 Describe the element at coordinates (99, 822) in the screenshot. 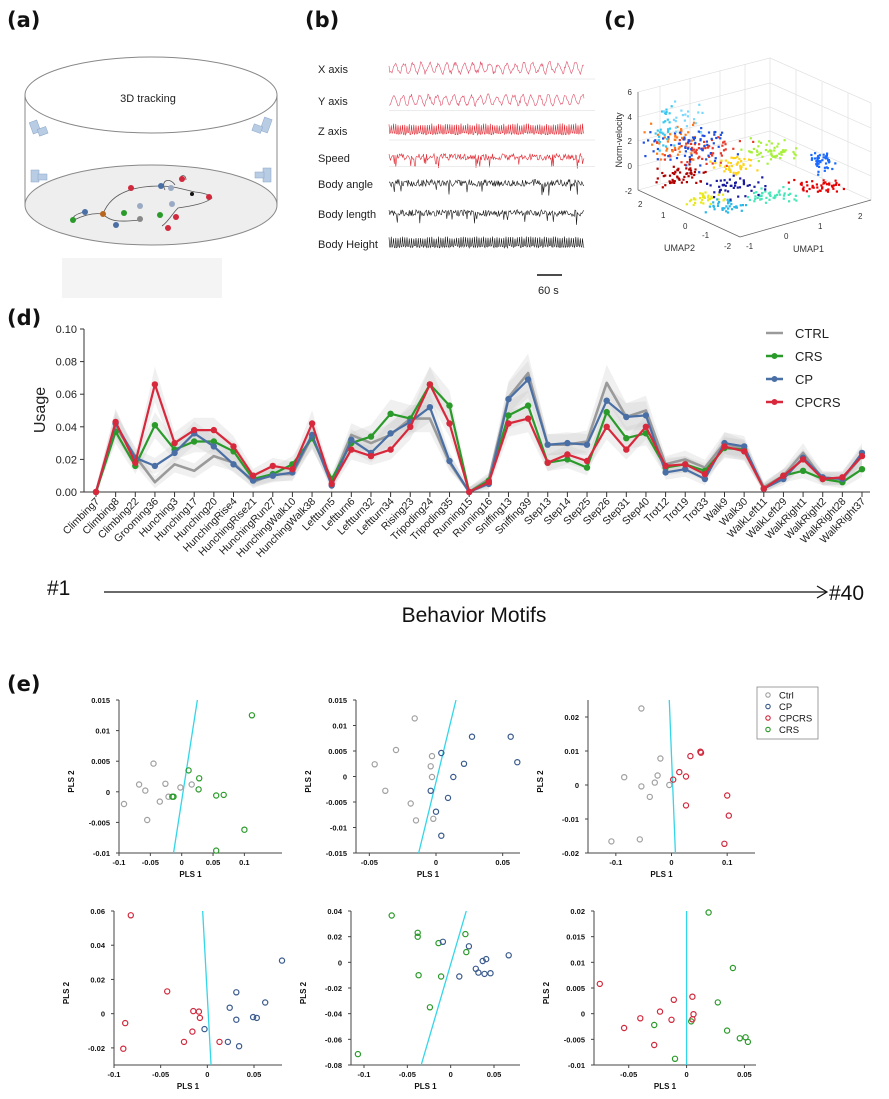

I see `y-tick-label: -0.005` at that location.